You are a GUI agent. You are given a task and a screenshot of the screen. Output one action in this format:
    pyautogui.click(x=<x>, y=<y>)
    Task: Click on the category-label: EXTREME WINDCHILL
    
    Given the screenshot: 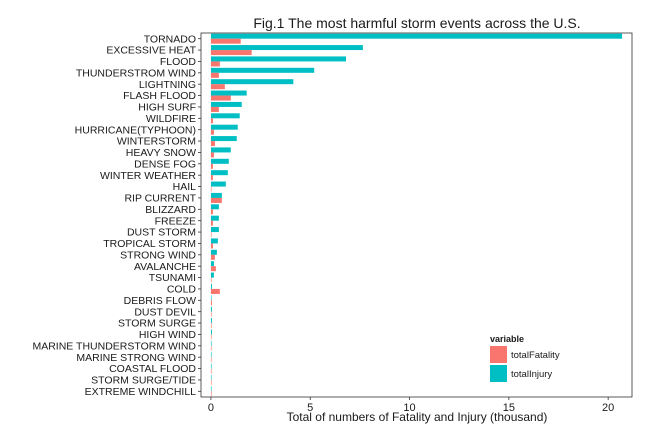 What is the action you would take?
    pyautogui.click(x=141, y=392)
    